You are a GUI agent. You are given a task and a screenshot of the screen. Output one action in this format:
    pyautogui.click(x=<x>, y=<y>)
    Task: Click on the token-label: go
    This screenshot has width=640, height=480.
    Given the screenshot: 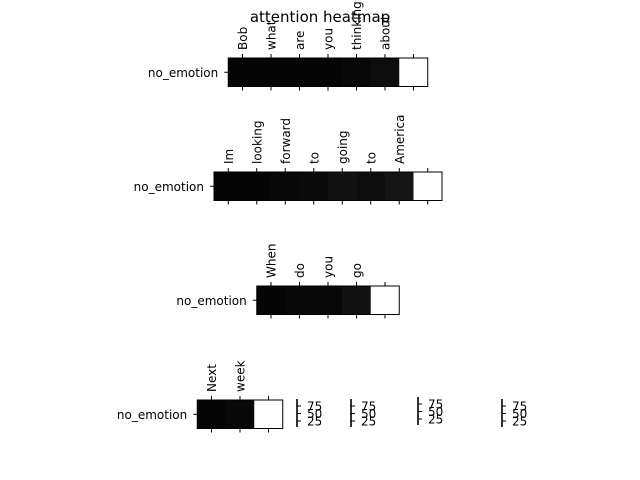 What is the action you would take?
    pyautogui.click(x=357, y=270)
    